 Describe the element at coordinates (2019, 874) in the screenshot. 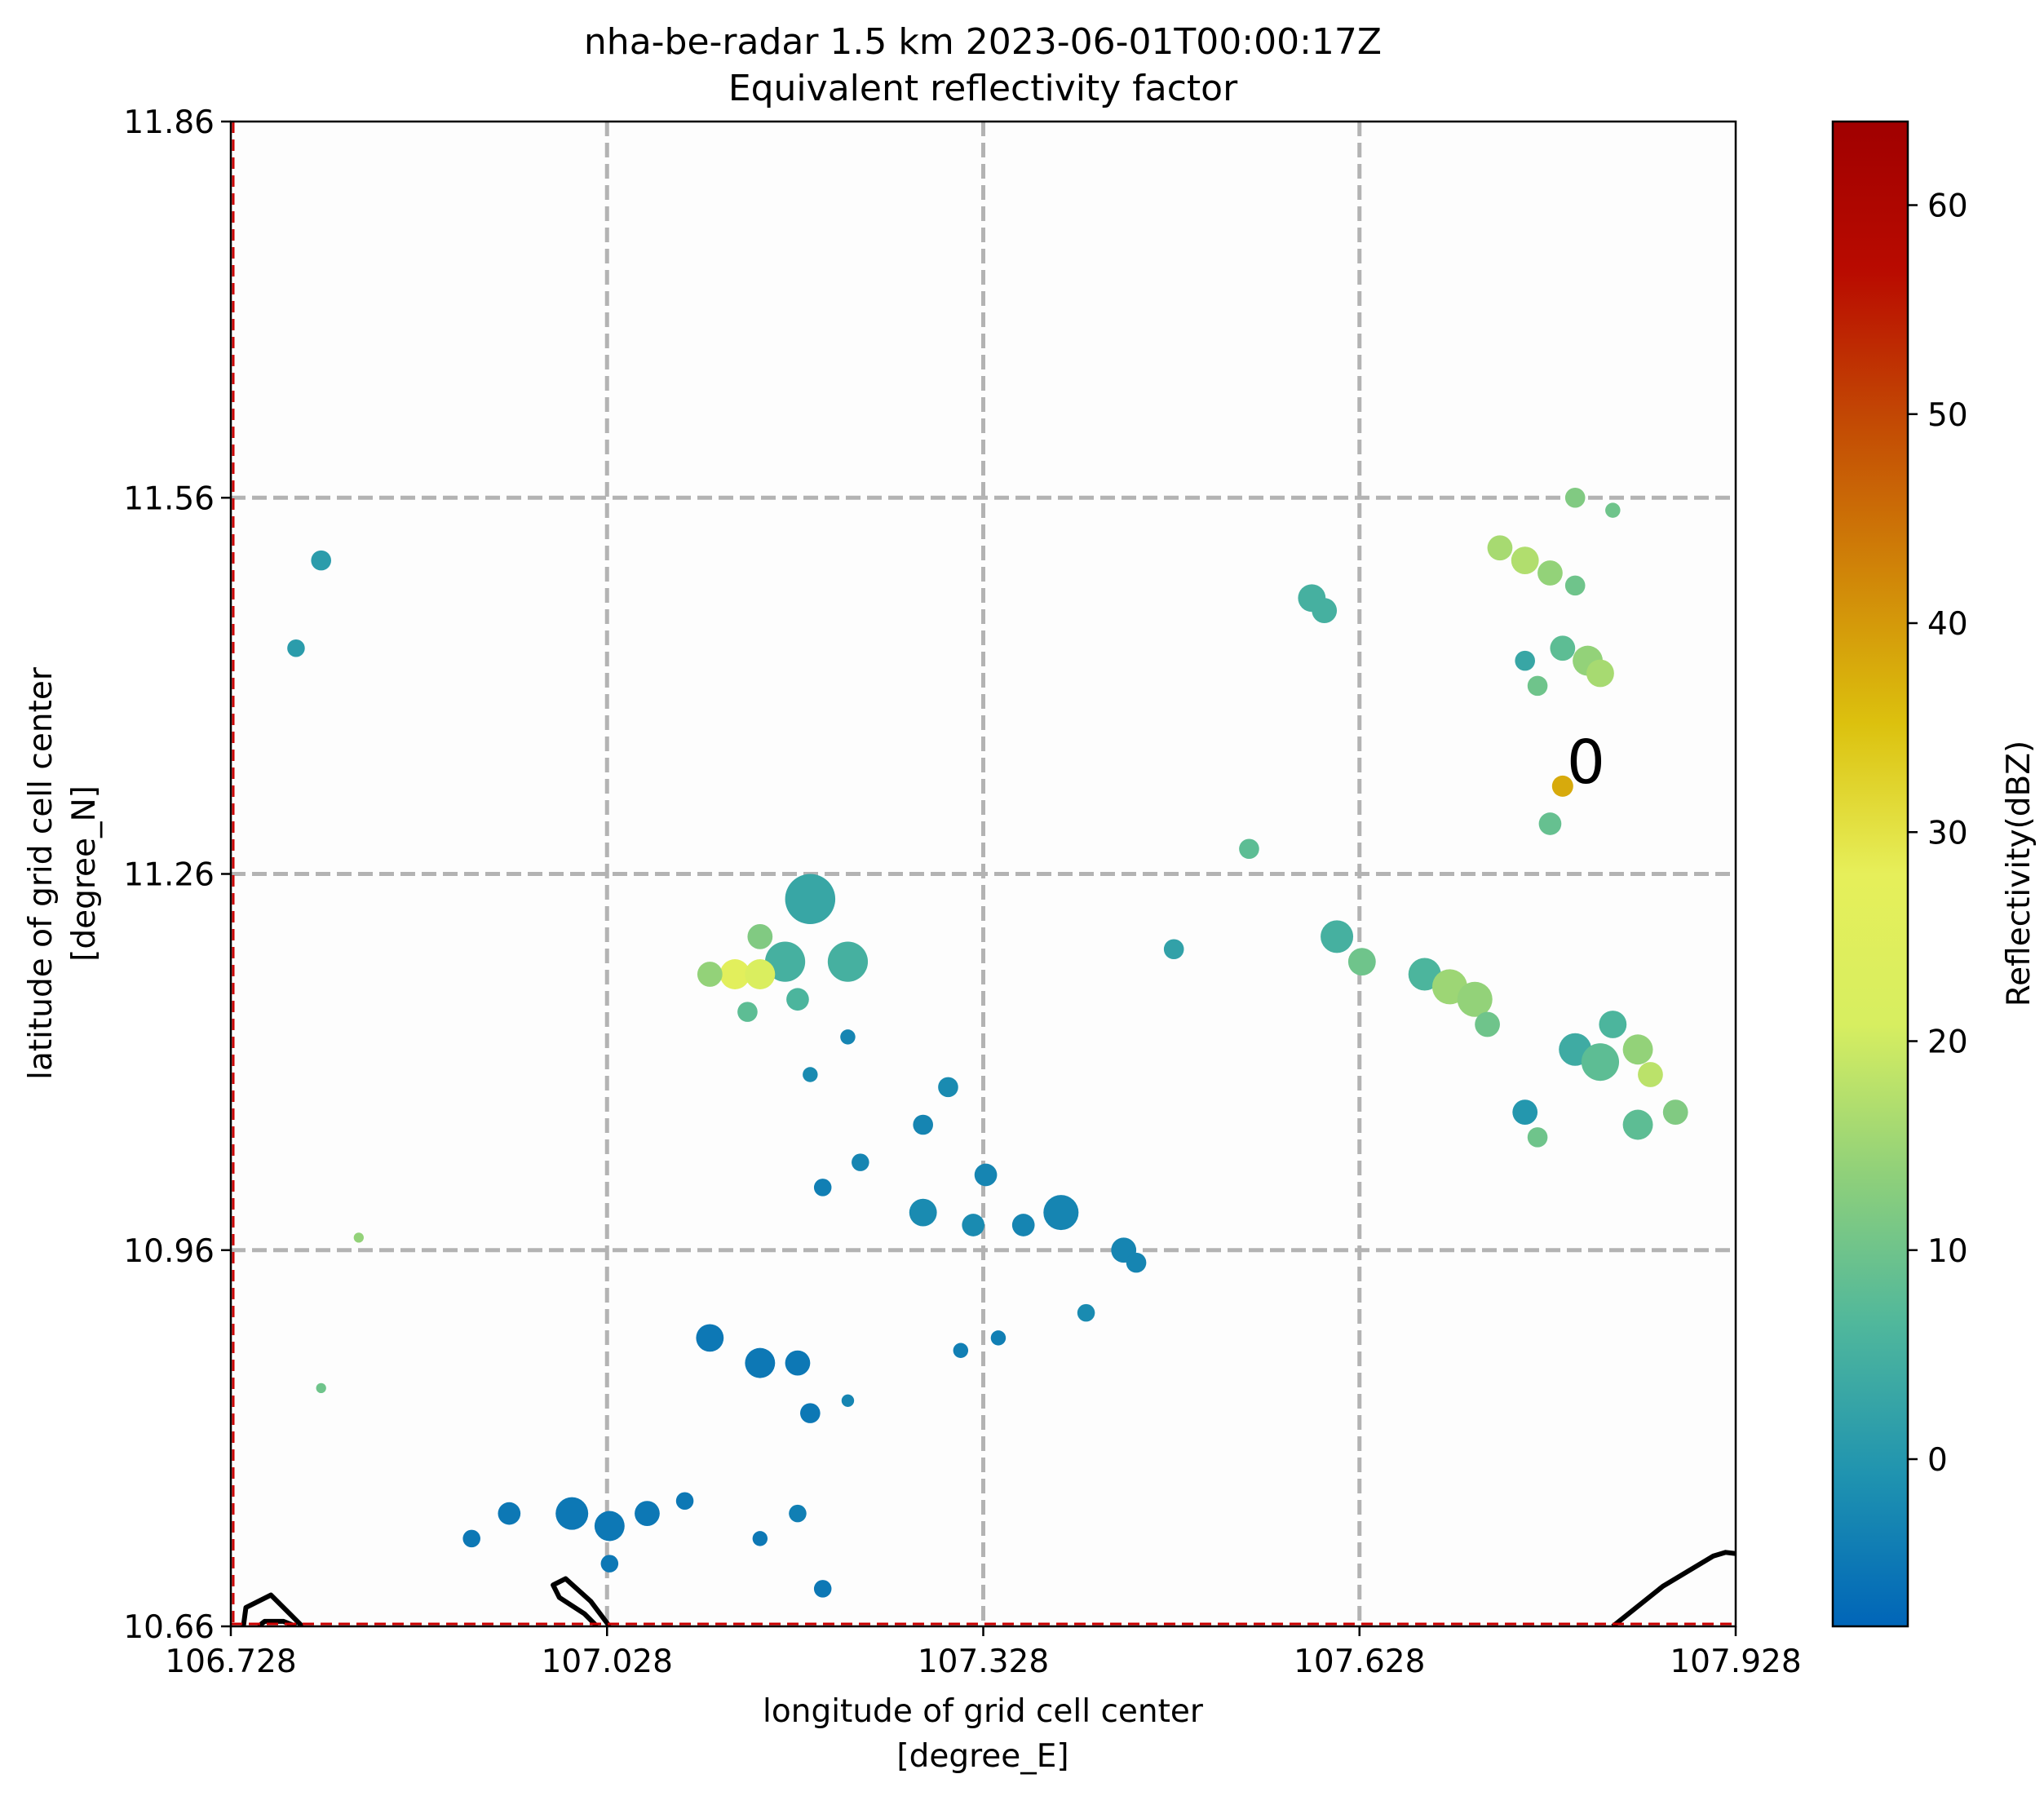

I see `colorbar-label: Reflectivity(dBZ)` at that location.